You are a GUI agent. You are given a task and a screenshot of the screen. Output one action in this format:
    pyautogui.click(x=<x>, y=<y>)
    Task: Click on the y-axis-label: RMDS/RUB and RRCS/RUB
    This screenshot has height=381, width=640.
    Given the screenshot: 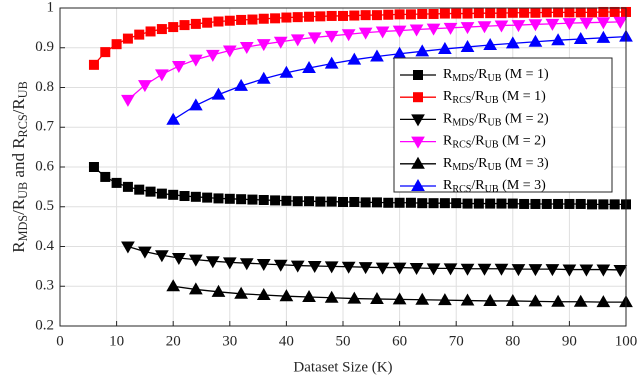 What is the action you would take?
    pyautogui.click(x=19, y=167)
    